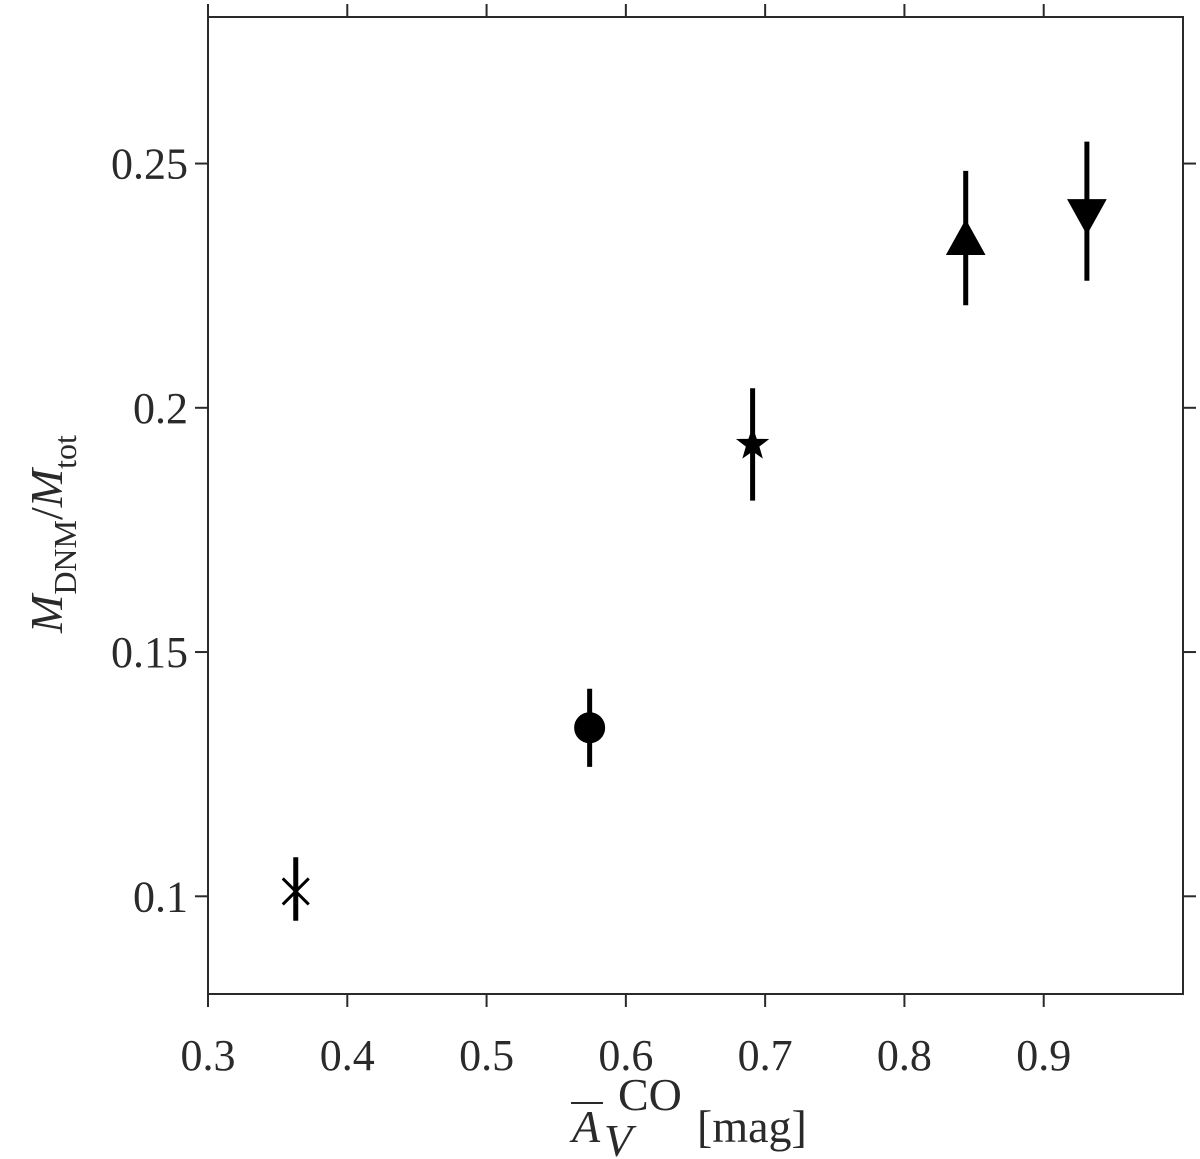 Image resolution: width=1200 pixels, height=1159 pixels. I want to click on y-axis-label-sub2: tot, so click(65, 452).